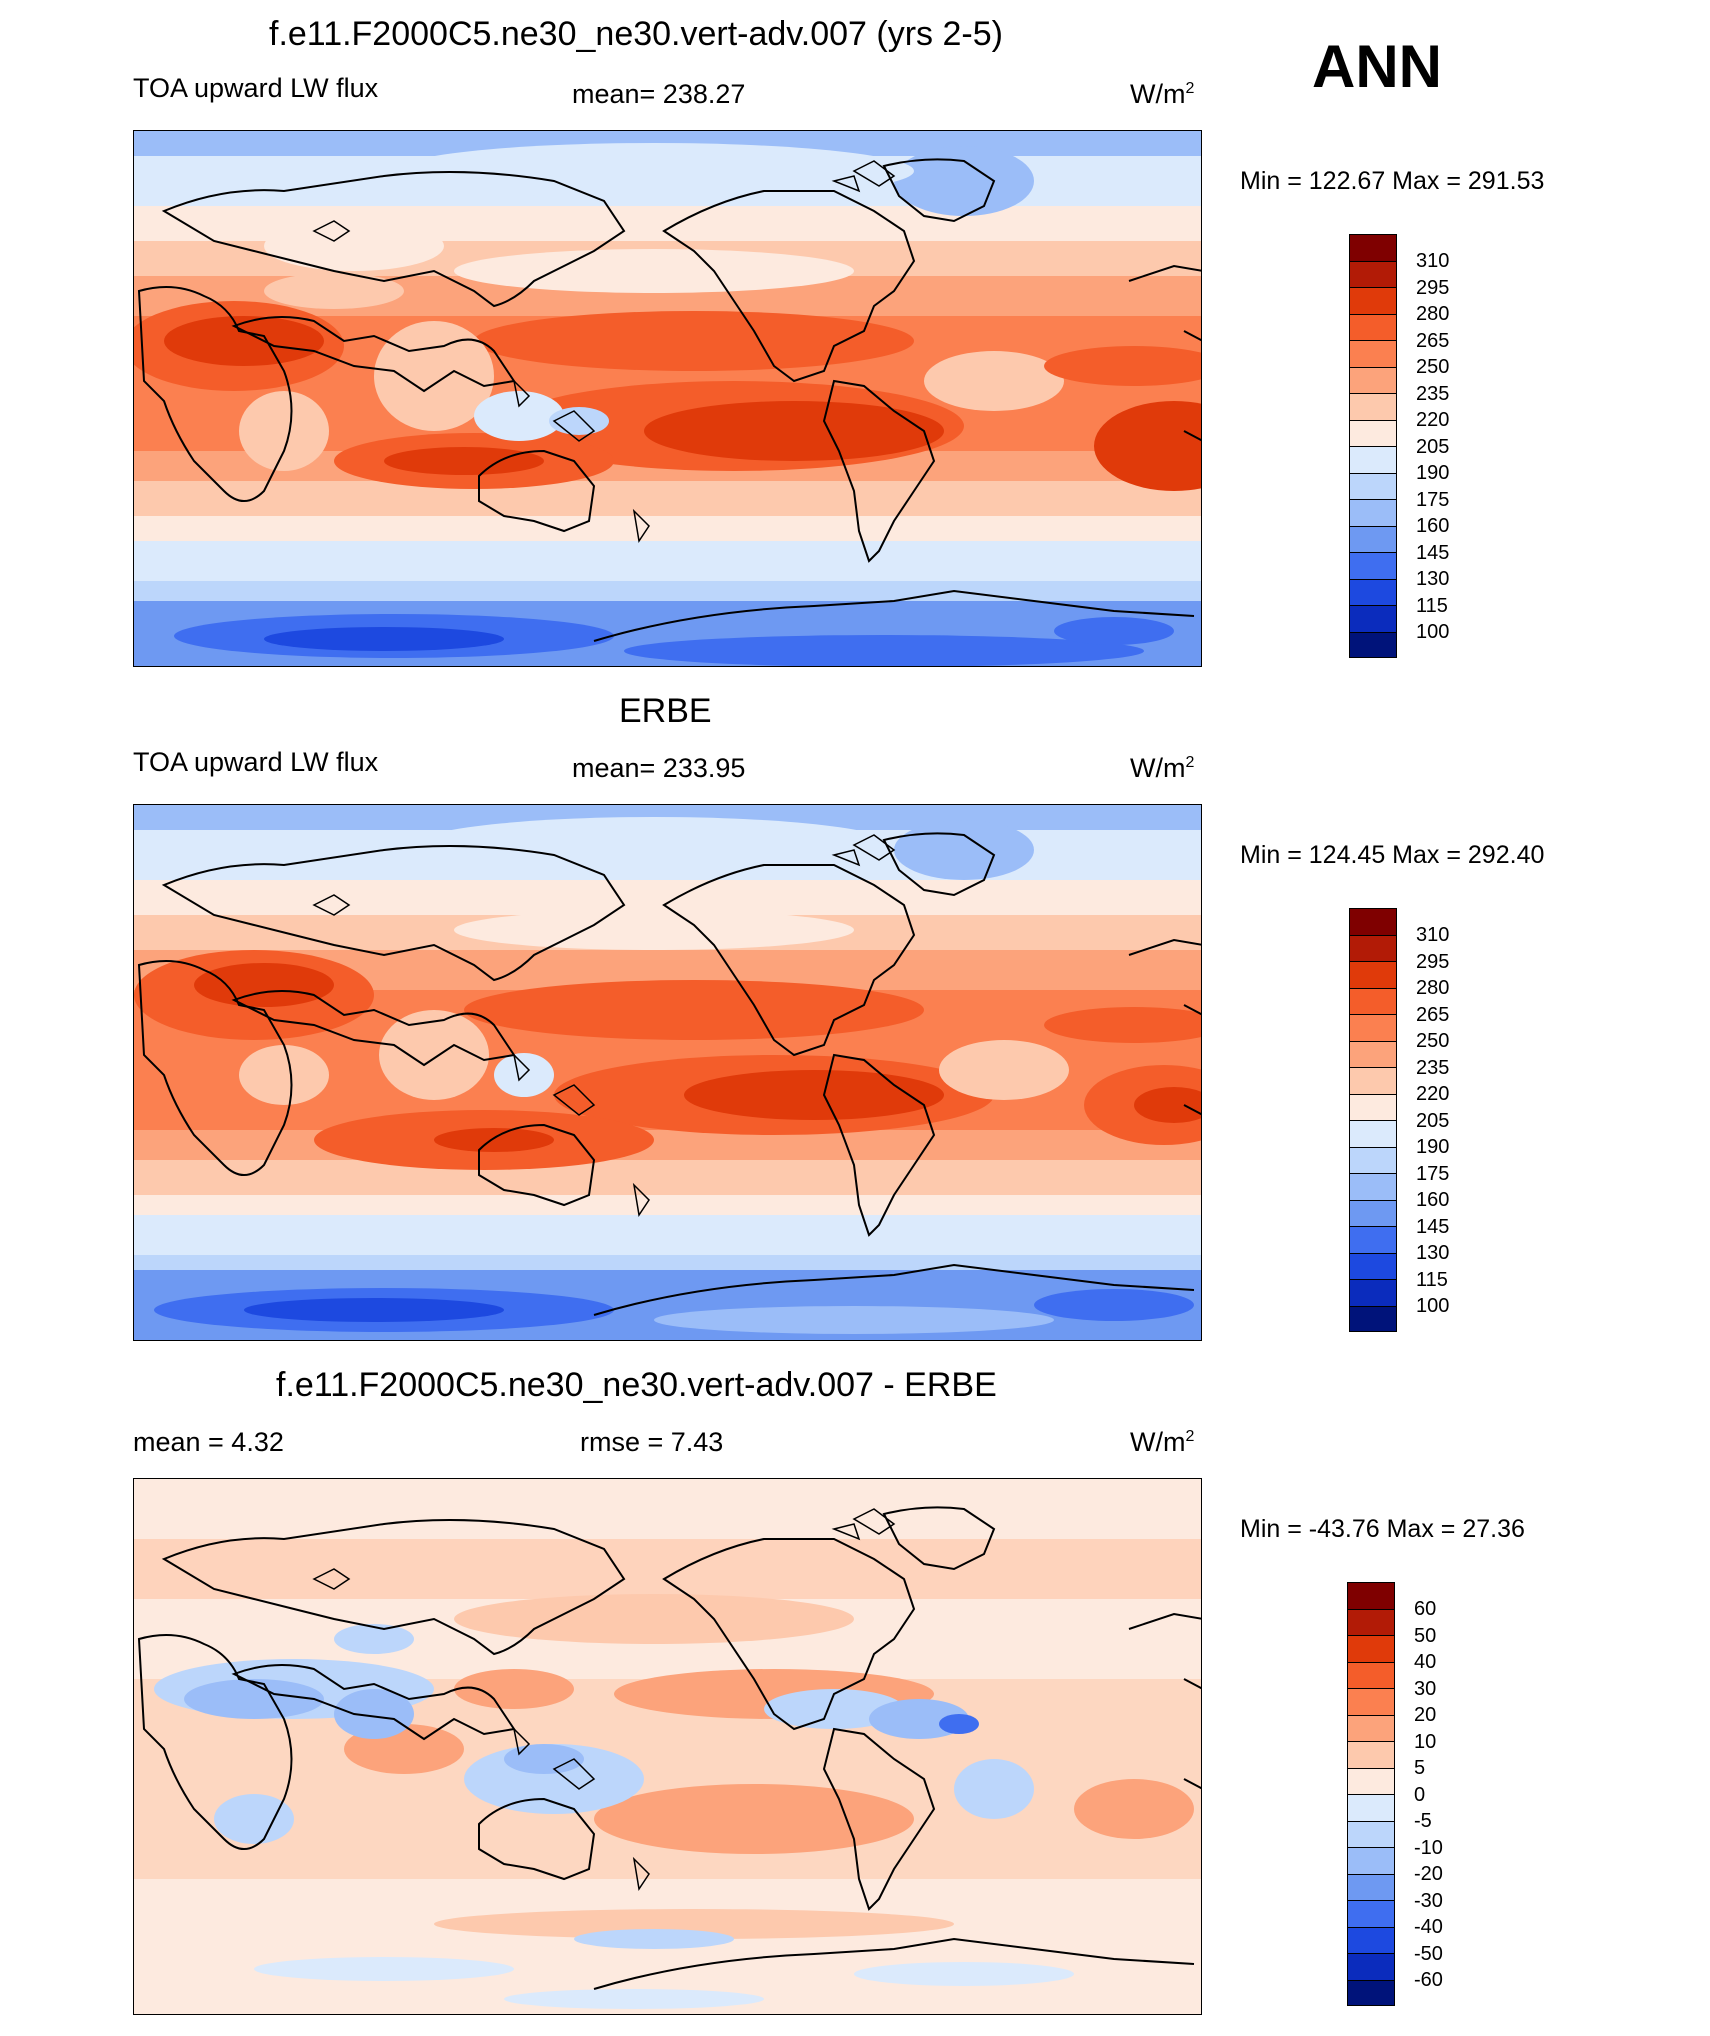  I want to click on colorbar-label: 40, so click(1425, 1662).